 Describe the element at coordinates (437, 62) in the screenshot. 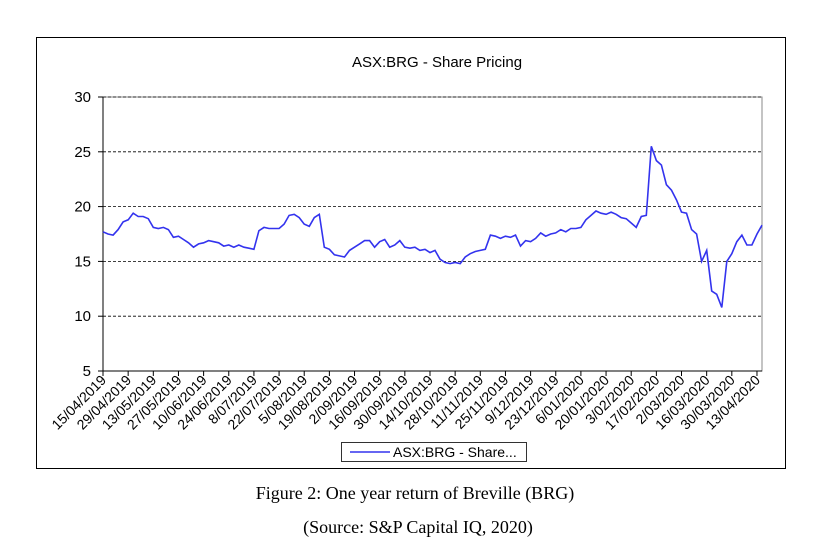

I see `chart-title: ASX:BRG - Share Pricing` at that location.